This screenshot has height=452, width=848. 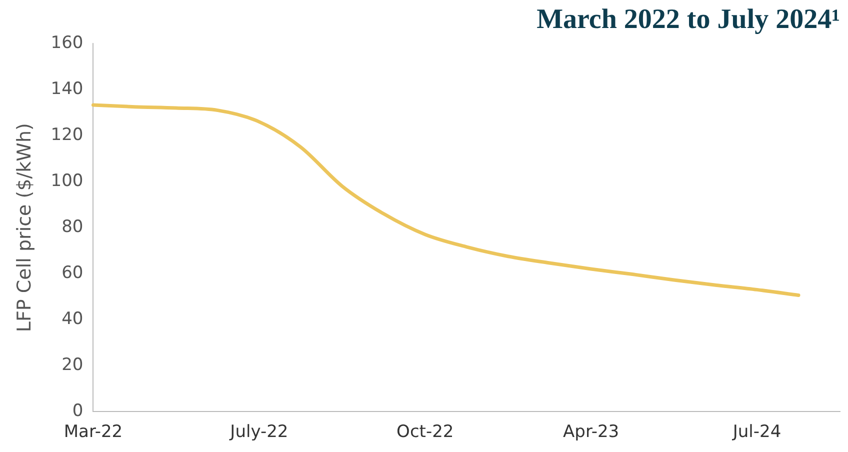 What do you see at coordinates (78, 411) in the screenshot?
I see `y-tick-label: 0` at bounding box center [78, 411].